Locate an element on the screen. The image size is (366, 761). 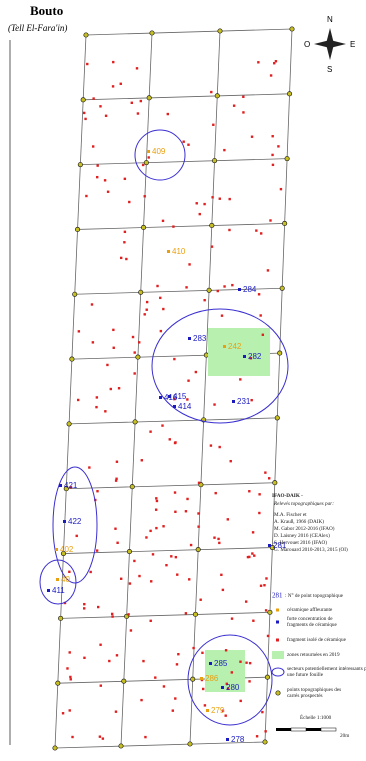
credit-line: D. Laisney 2016 (CEAlex) is located at coordinates (302, 535).